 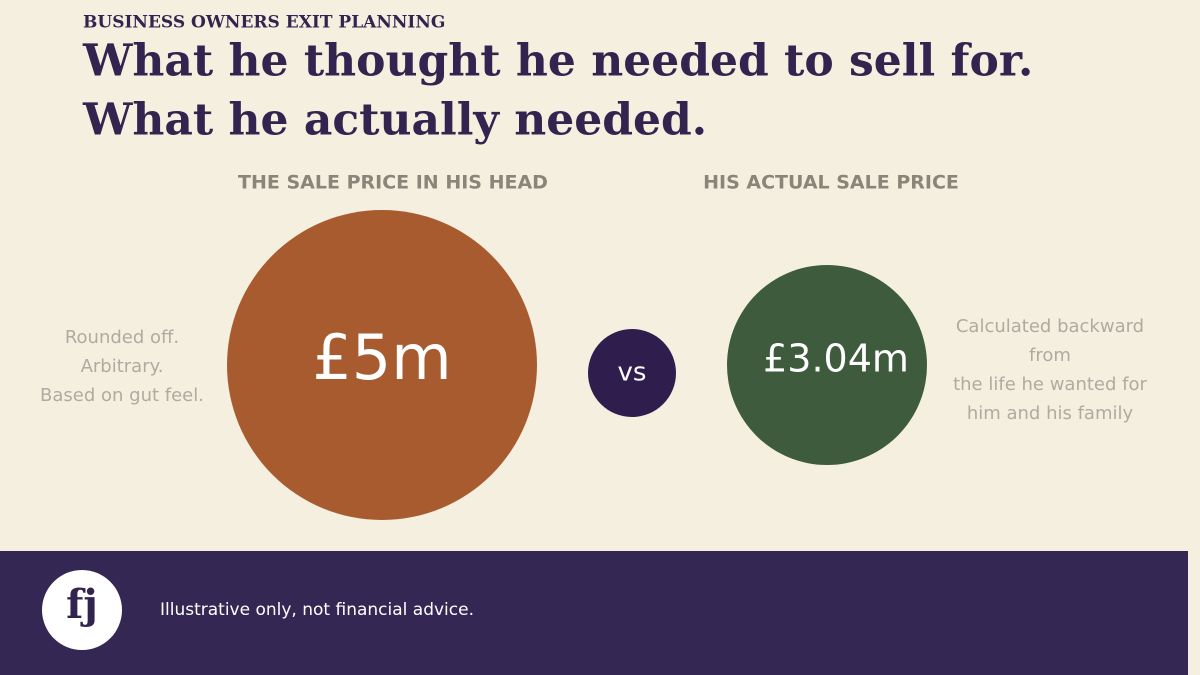 I want to click on title-line: What he thought he needed to sell for., so click(x=557, y=61).